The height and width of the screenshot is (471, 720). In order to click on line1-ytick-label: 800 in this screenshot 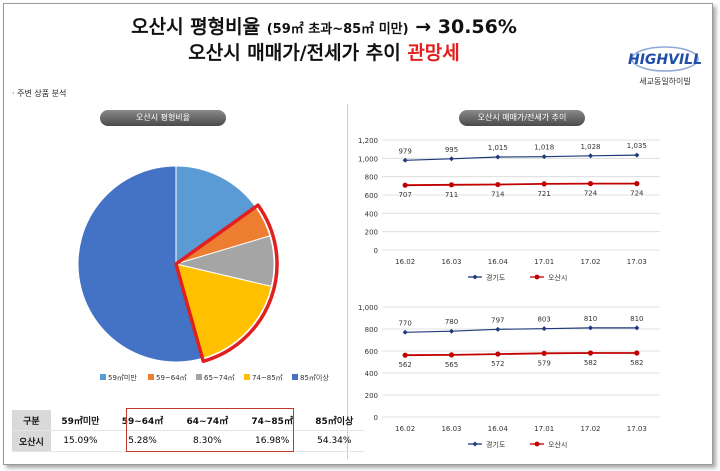, I will do `click(371, 178)`.